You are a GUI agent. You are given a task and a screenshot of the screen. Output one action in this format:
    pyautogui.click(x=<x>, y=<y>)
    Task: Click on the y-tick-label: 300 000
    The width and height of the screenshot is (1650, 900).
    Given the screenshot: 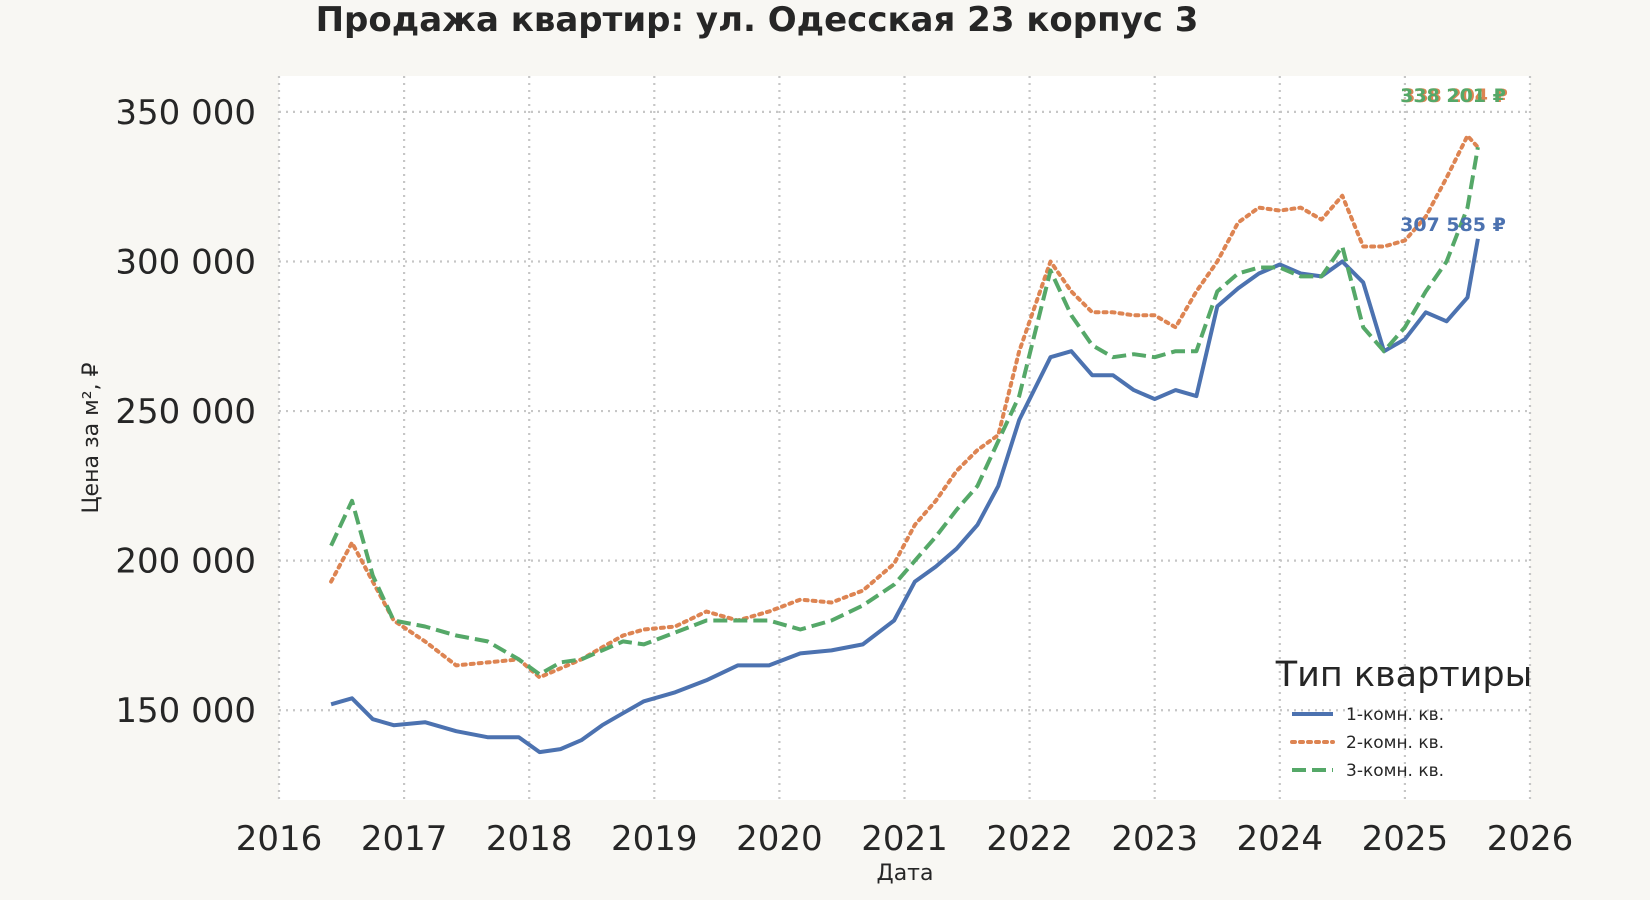 What is the action you would take?
    pyautogui.click(x=185, y=262)
    